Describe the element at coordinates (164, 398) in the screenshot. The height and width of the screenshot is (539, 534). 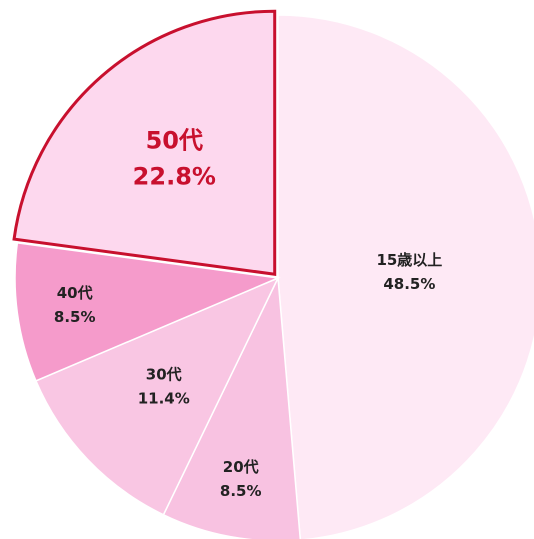
I see `value-label: 11.4%` at that location.